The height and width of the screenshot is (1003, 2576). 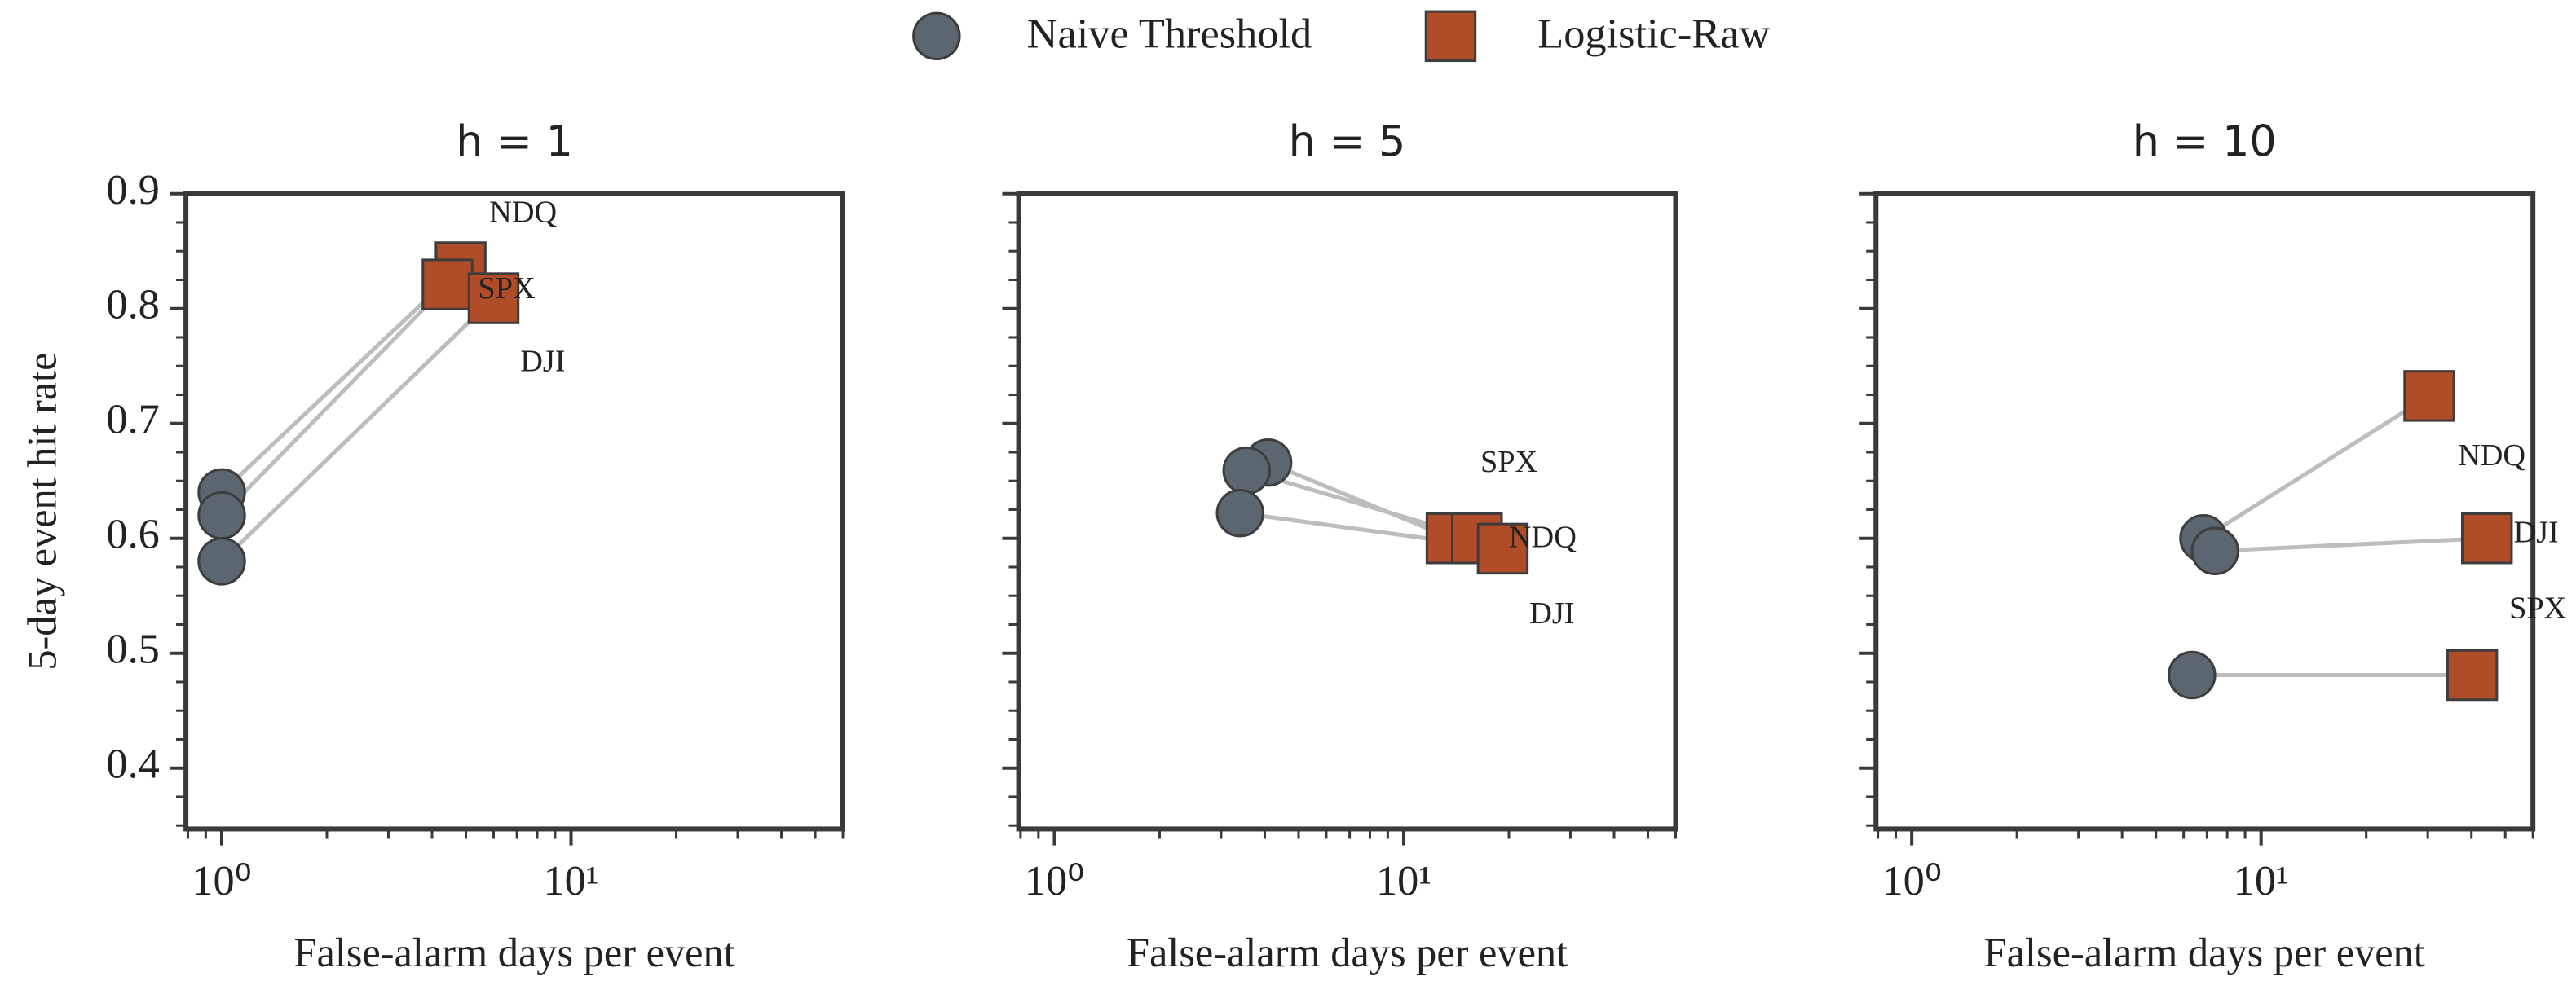 What do you see at coordinates (132, 534) in the screenshot?
I see `y-tick-label: 0.6` at bounding box center [132, 534].